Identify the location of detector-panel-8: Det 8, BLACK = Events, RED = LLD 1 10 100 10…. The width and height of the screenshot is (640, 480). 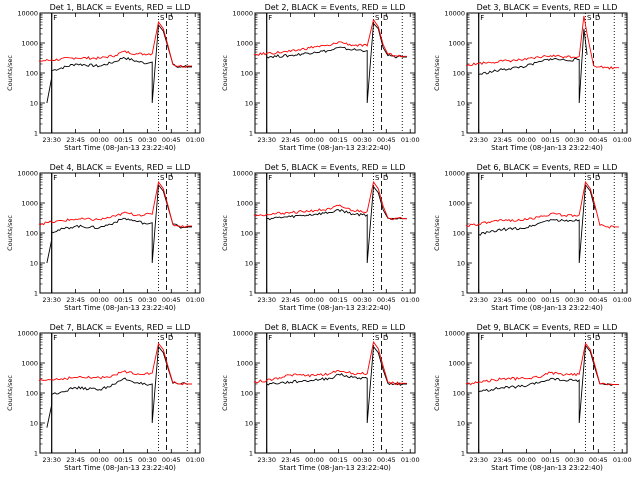
(320, 397).